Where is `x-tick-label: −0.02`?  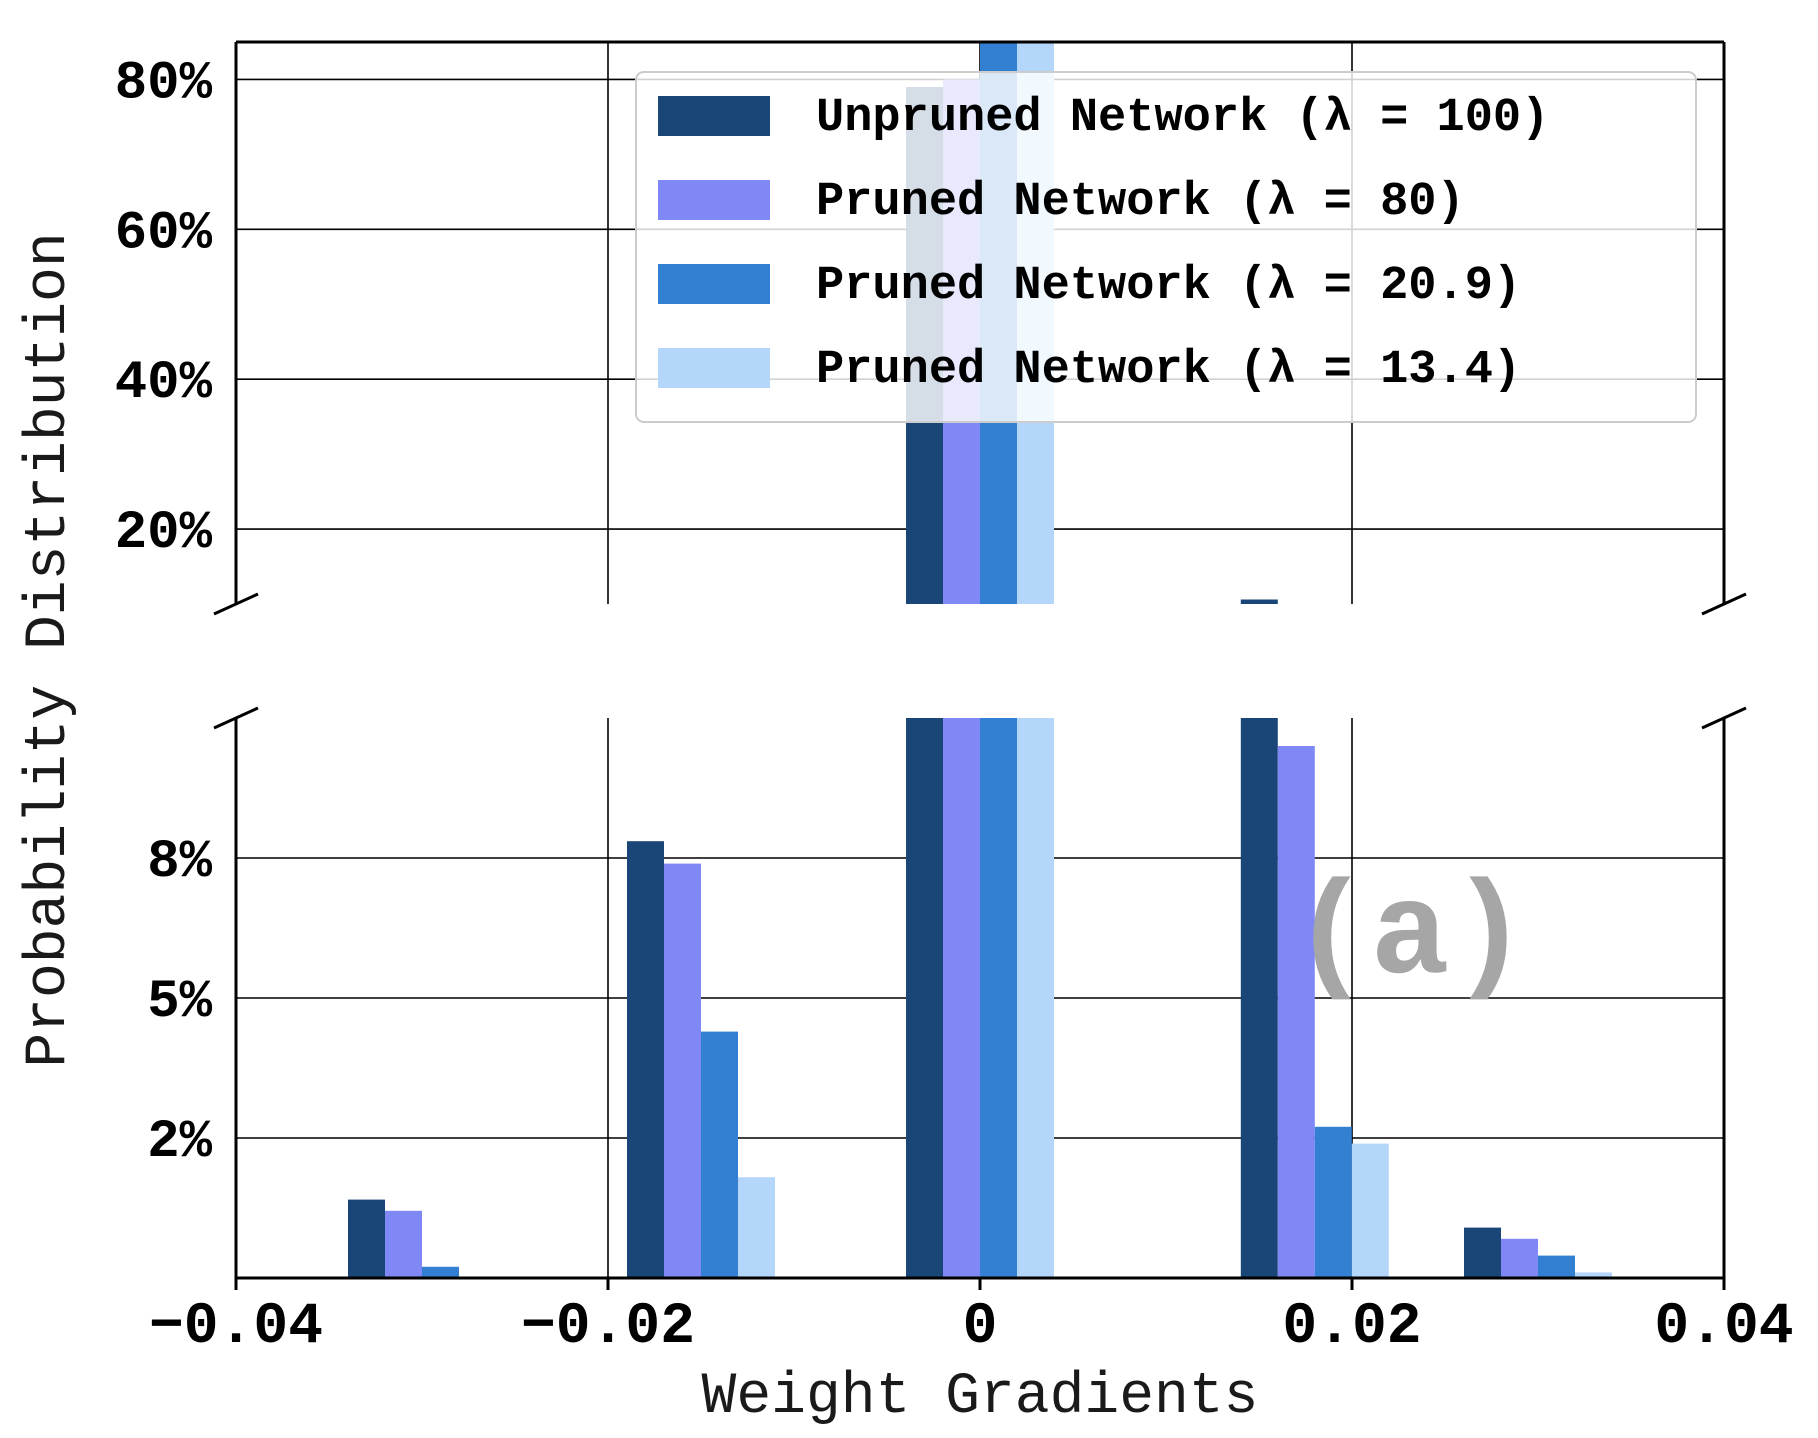 x-tick-label: −0.02 is located at coordinates (608, 1327).